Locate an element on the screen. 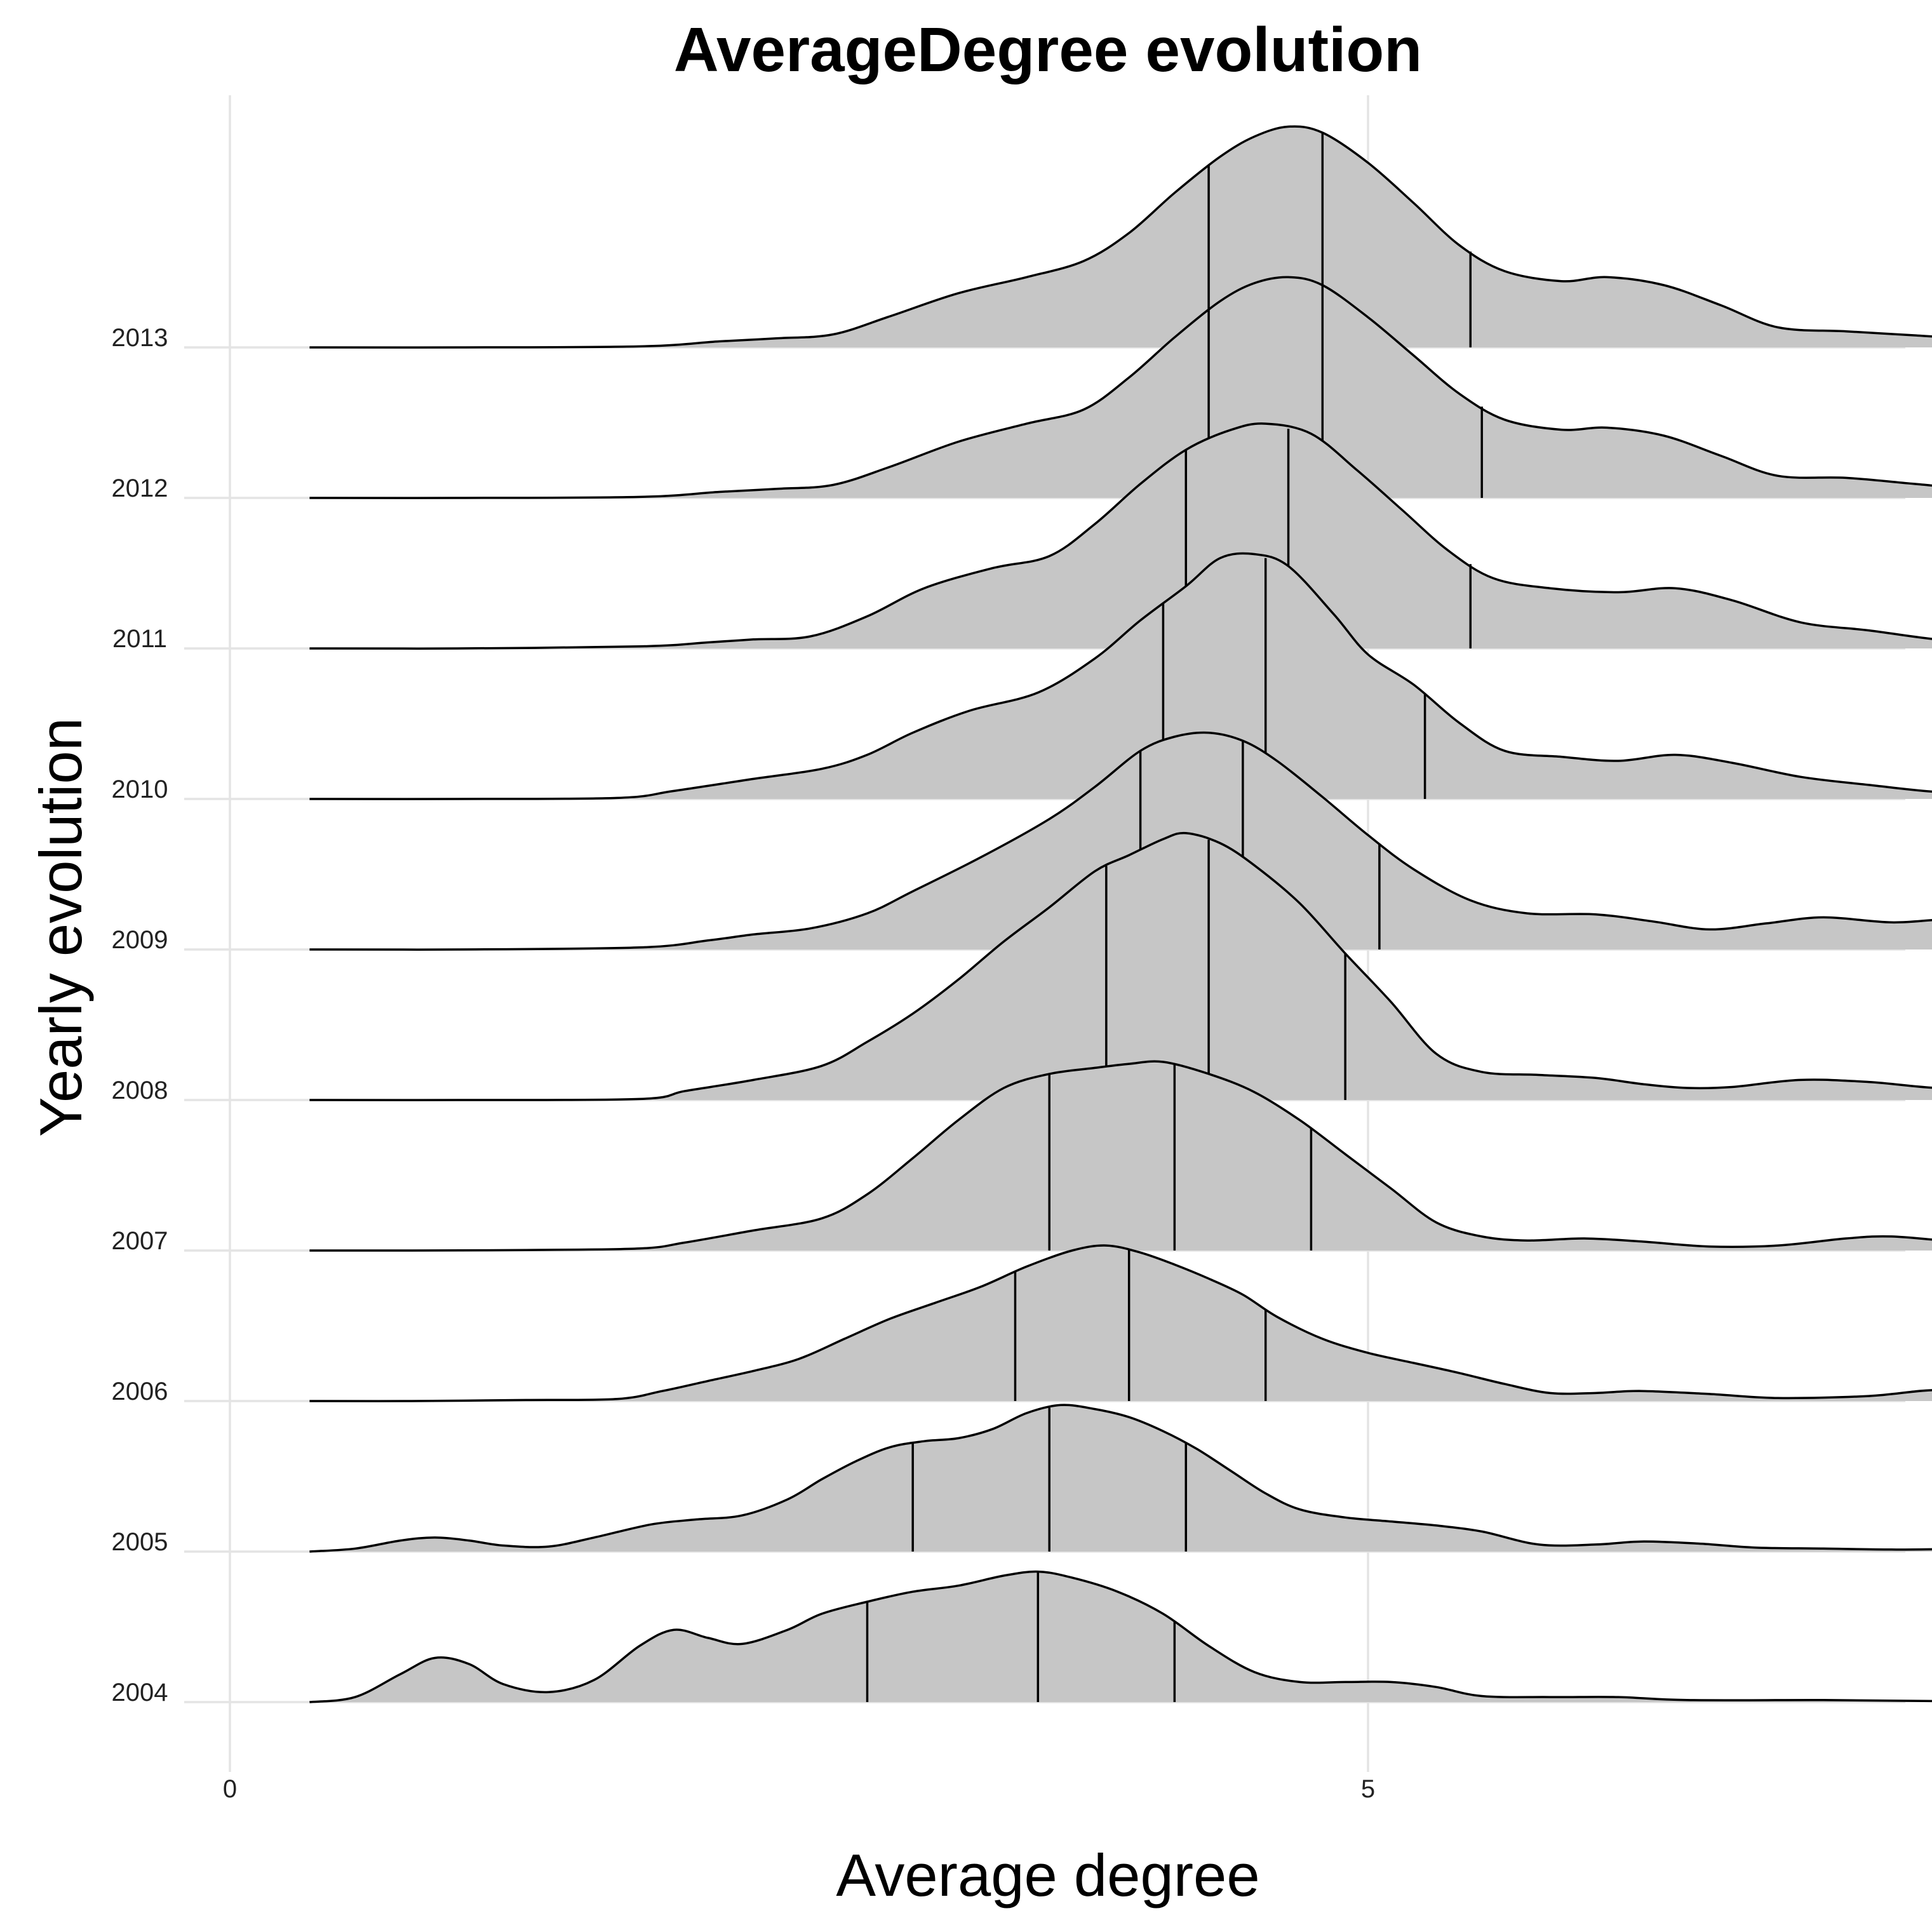 This screenshot has width=1932, height=1932. x-tick-label: 0 is located at coordinates (230, 1789).